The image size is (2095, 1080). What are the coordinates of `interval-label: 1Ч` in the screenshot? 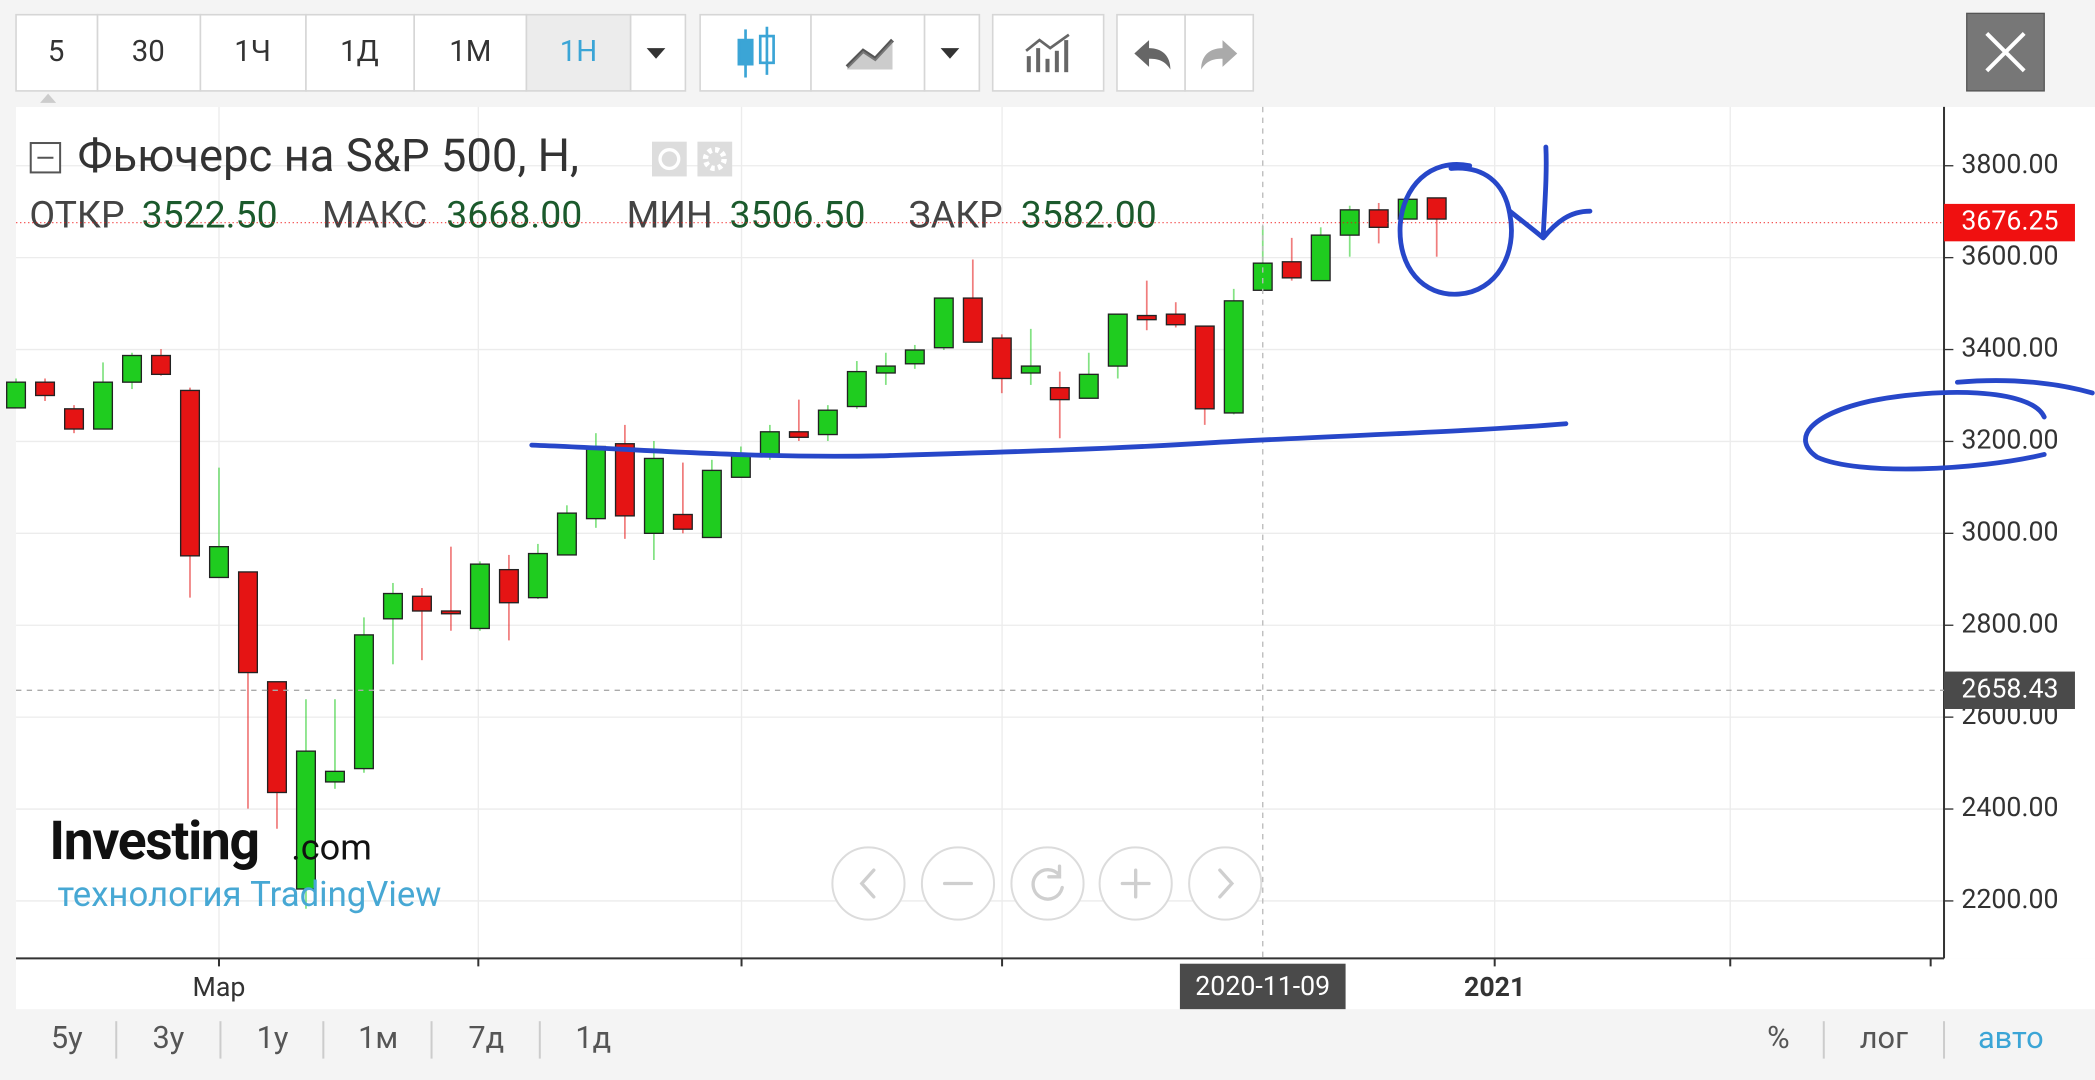 It's located at (252, 52).